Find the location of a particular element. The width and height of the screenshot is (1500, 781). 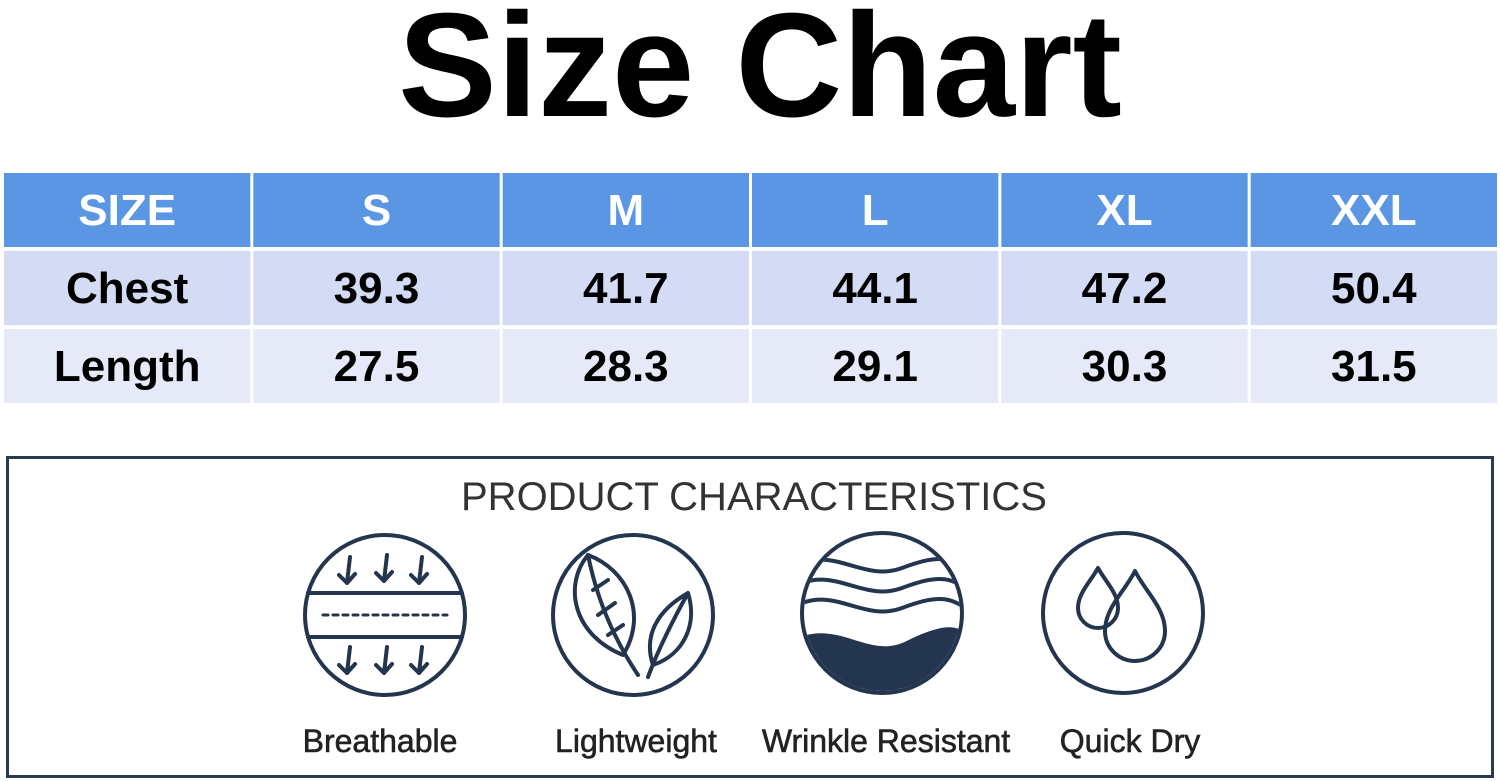

header-text: S is located at coordinates (376, 210).